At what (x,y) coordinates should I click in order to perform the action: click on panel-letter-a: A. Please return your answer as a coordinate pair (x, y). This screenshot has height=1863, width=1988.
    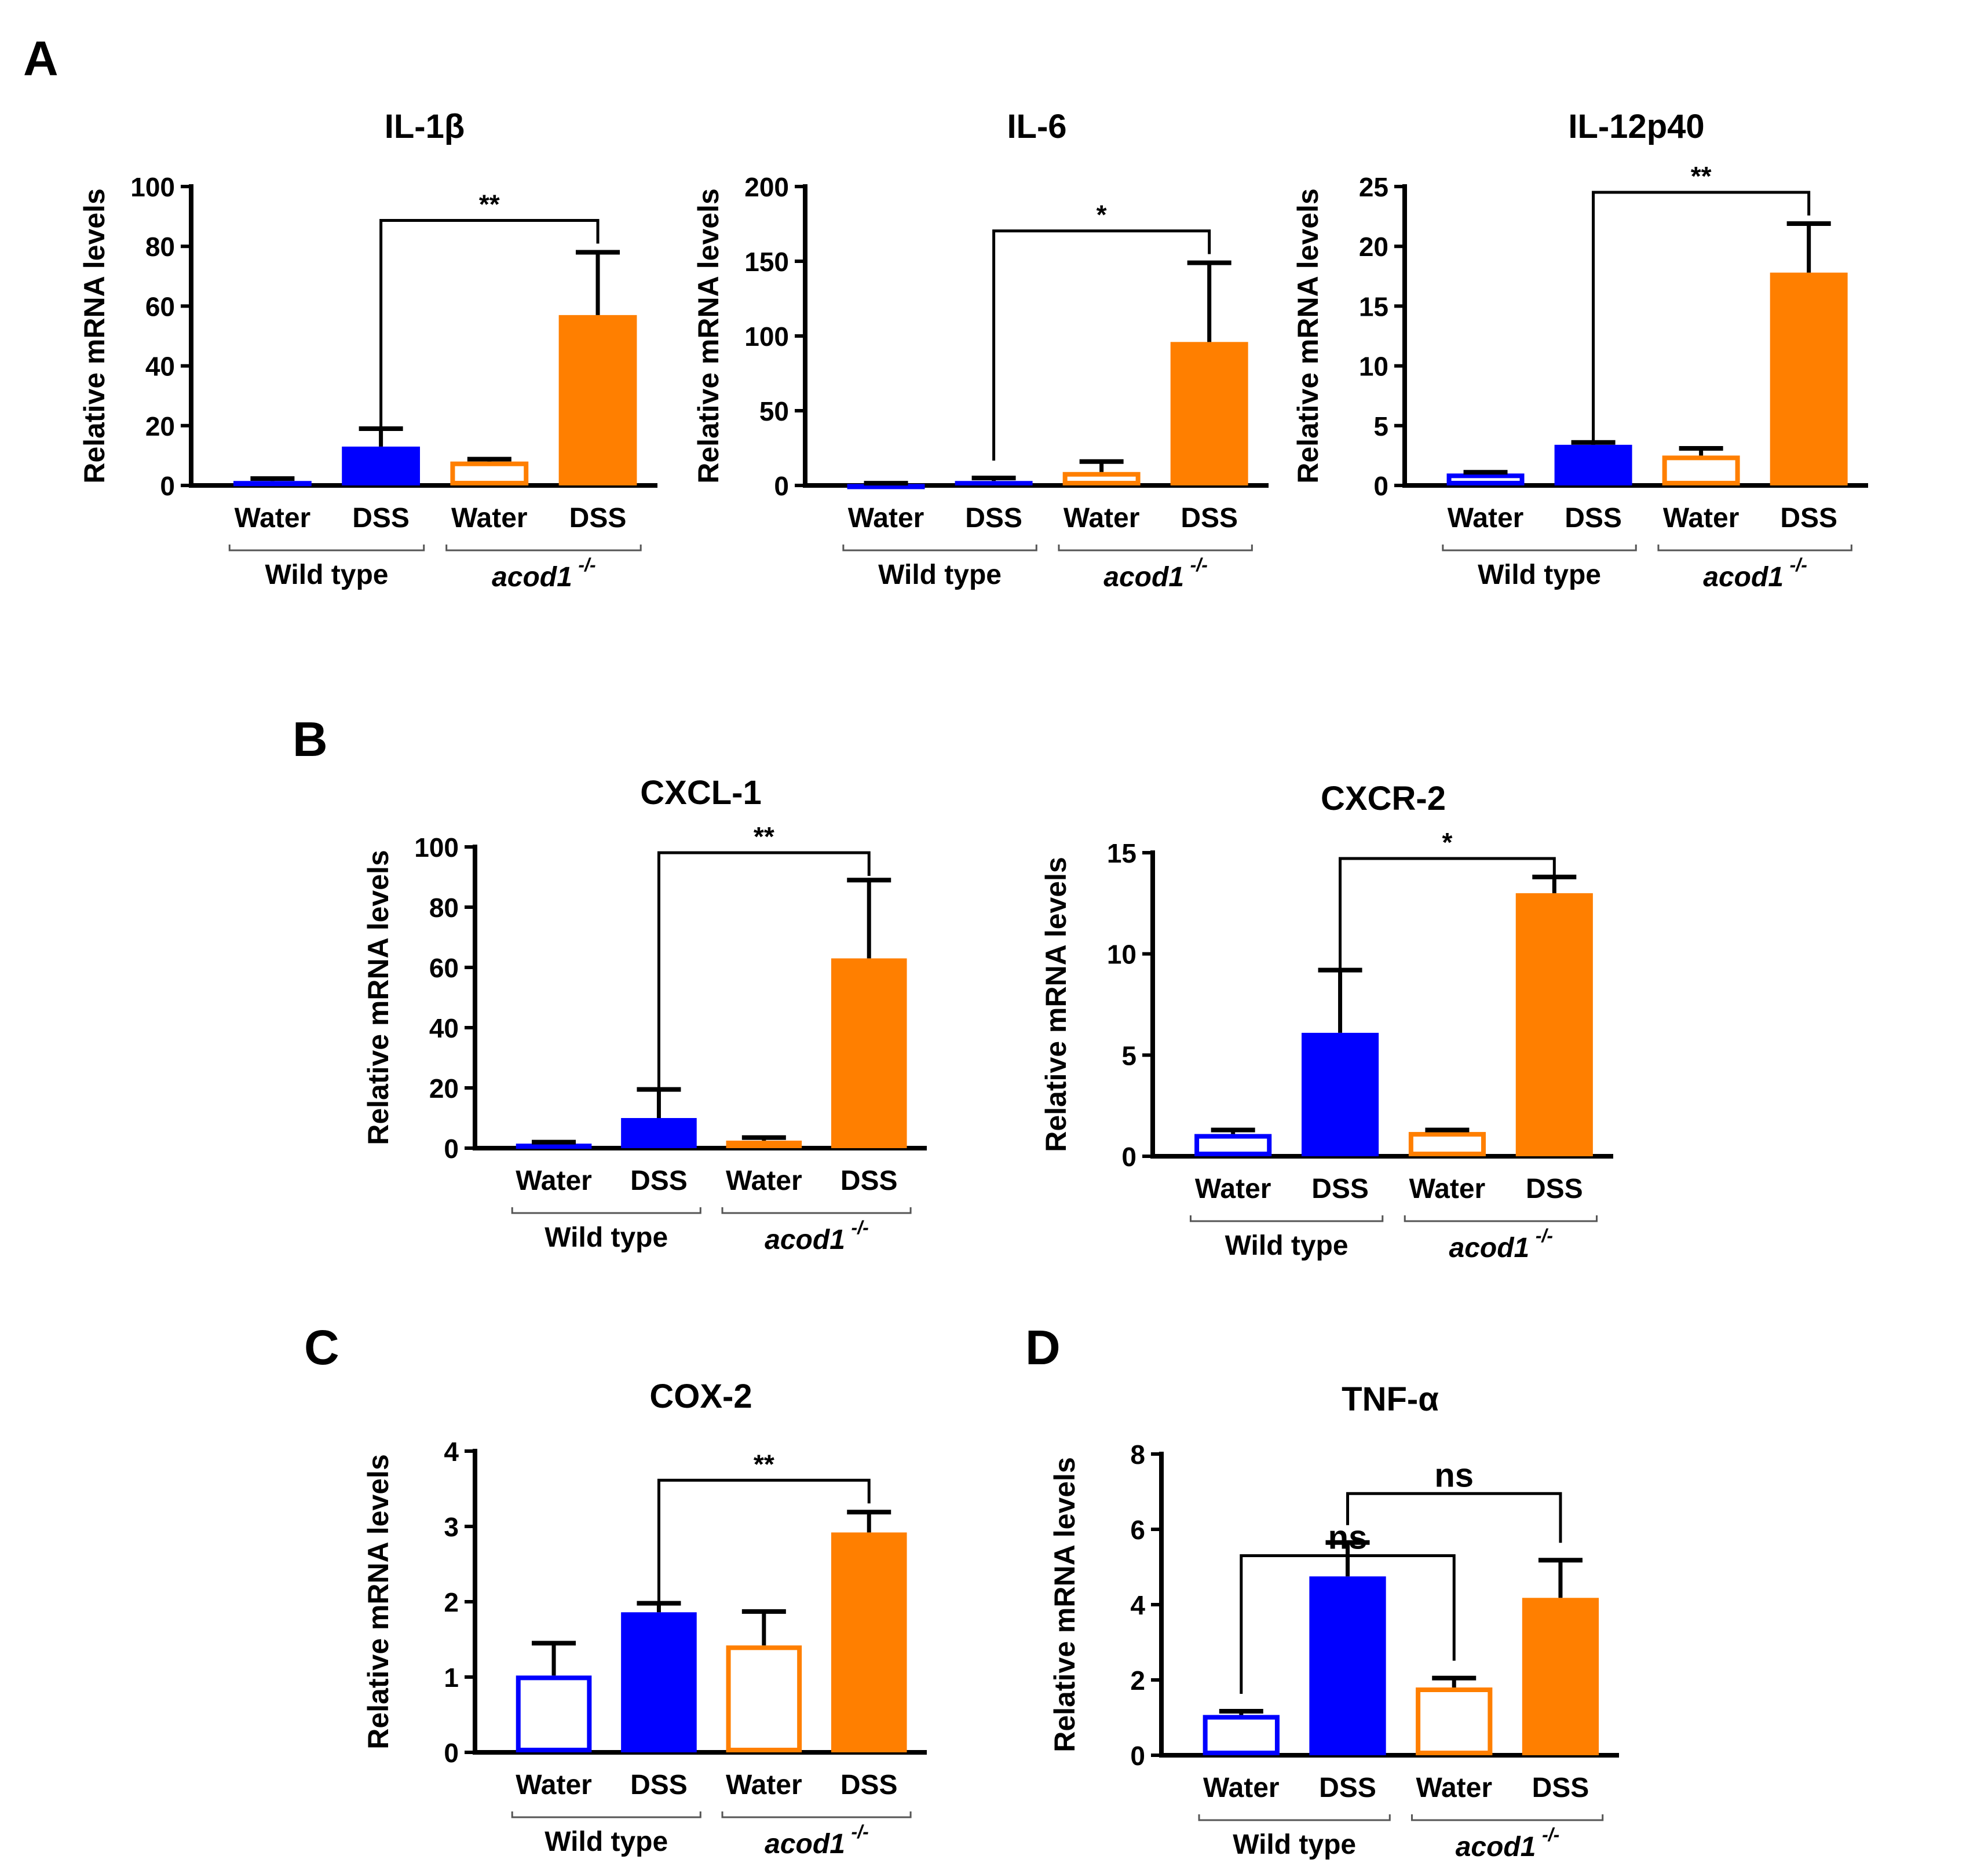
    Looking at the image, I should click on (41, 58).